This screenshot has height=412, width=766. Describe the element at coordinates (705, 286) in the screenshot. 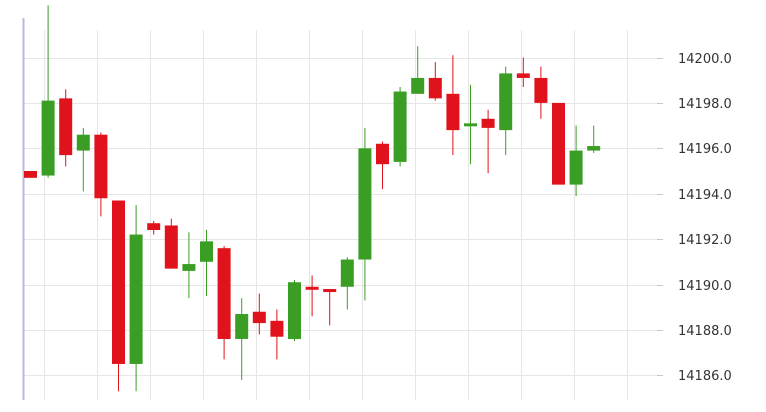

I see `y-tick-label: 14190.0` at that location.